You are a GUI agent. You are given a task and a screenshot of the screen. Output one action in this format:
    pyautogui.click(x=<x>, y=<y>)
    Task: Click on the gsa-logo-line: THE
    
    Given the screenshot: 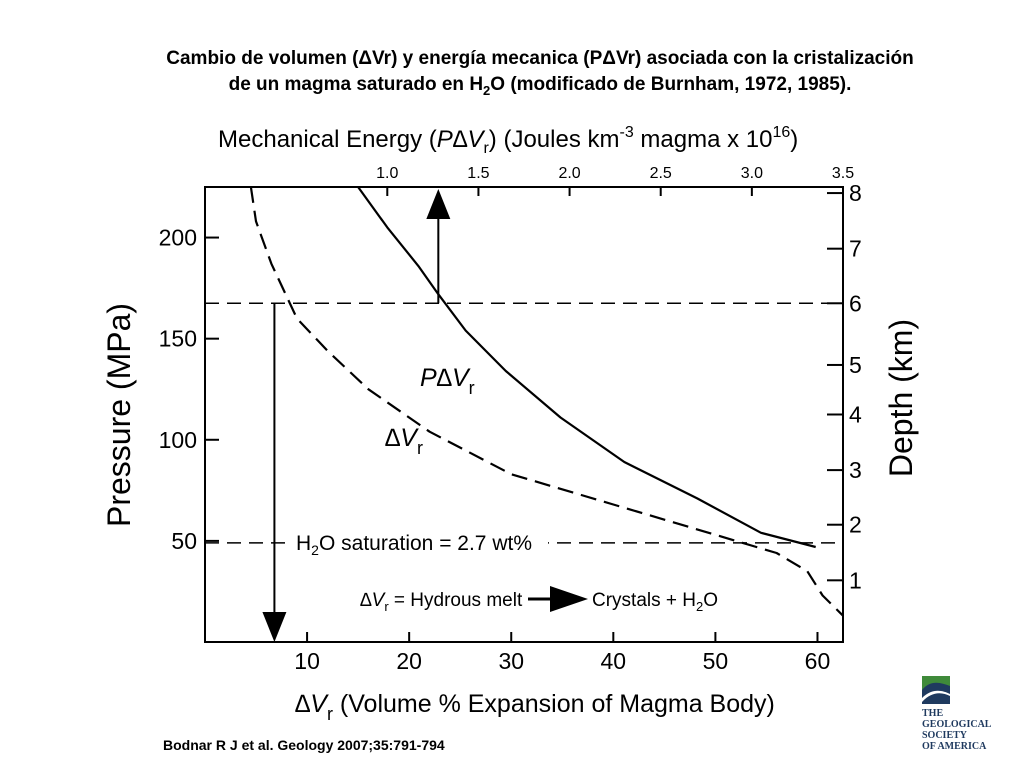 What is the action you would take?
    pyautogui.click(x=933, y=713)
    